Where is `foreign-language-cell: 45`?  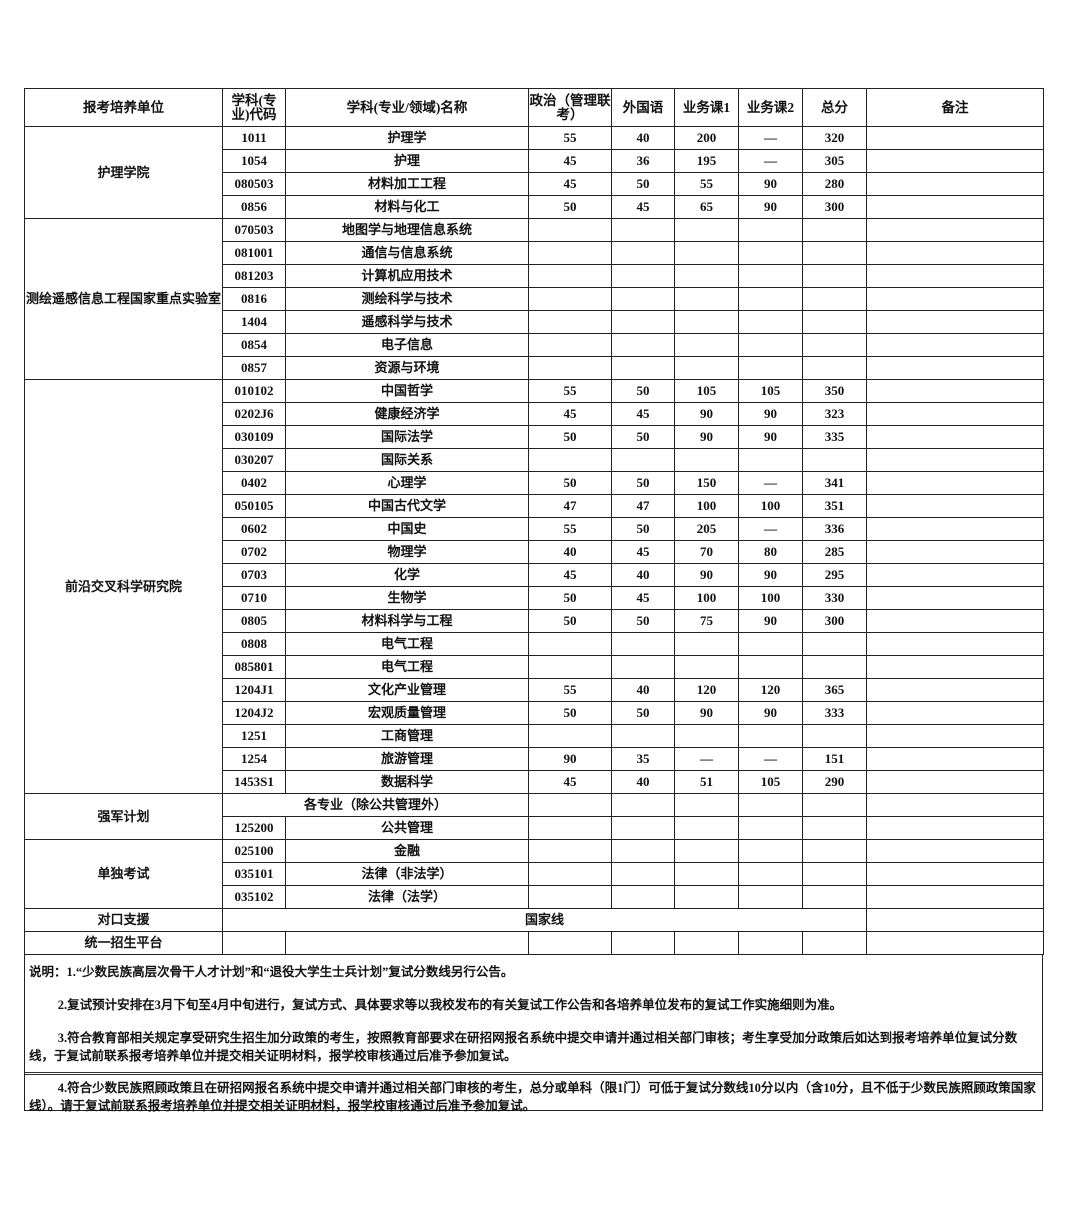 foreign-language-cell: 45 is located at coordinates (643, 552).